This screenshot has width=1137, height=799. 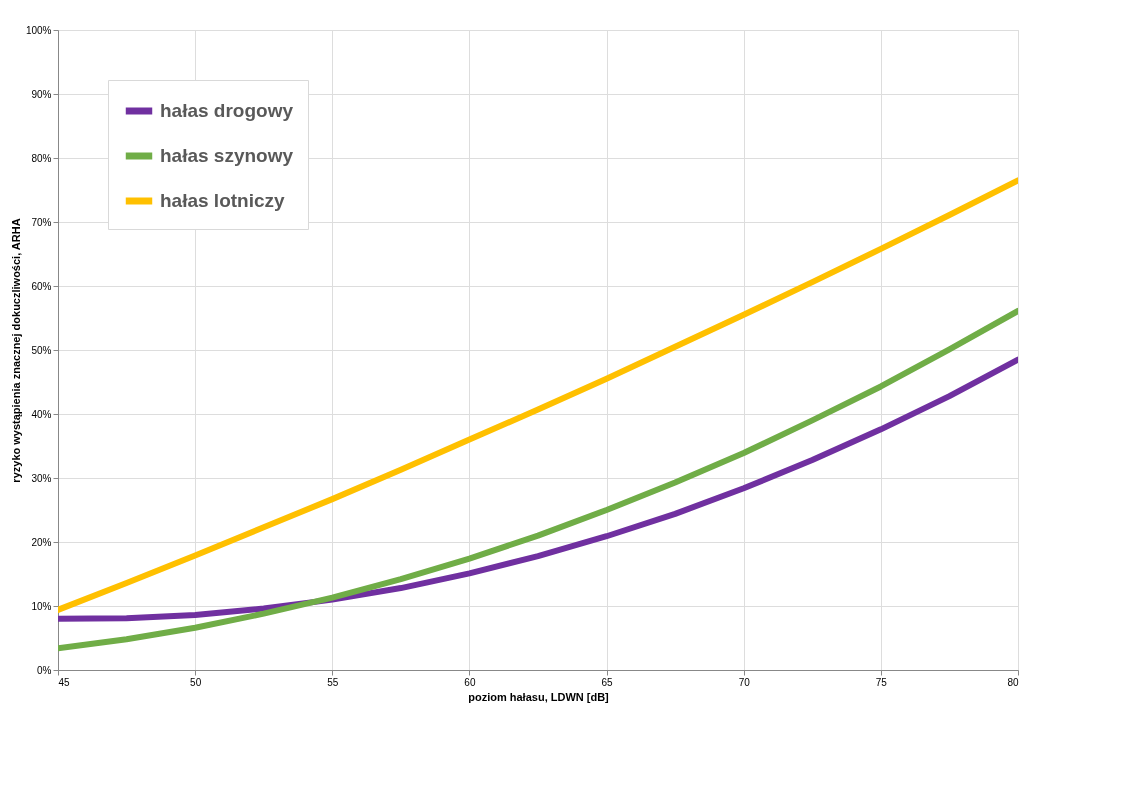 What do you see at coordinates (38, 30) in the screenshot?
I see `y-tick-label: 100%` at bounding box center [38, 30].